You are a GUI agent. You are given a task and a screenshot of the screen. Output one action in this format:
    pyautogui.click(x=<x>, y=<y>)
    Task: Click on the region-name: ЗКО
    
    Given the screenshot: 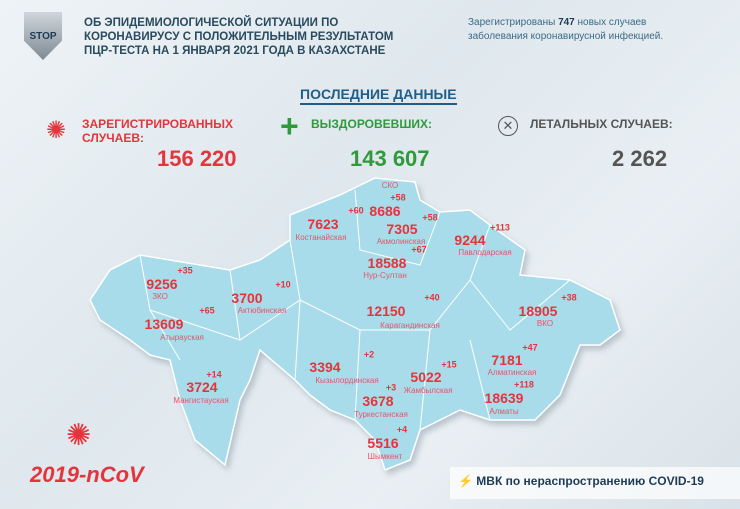 What is the action you would take?
    pyautogui.click(x=160, y=296)
    